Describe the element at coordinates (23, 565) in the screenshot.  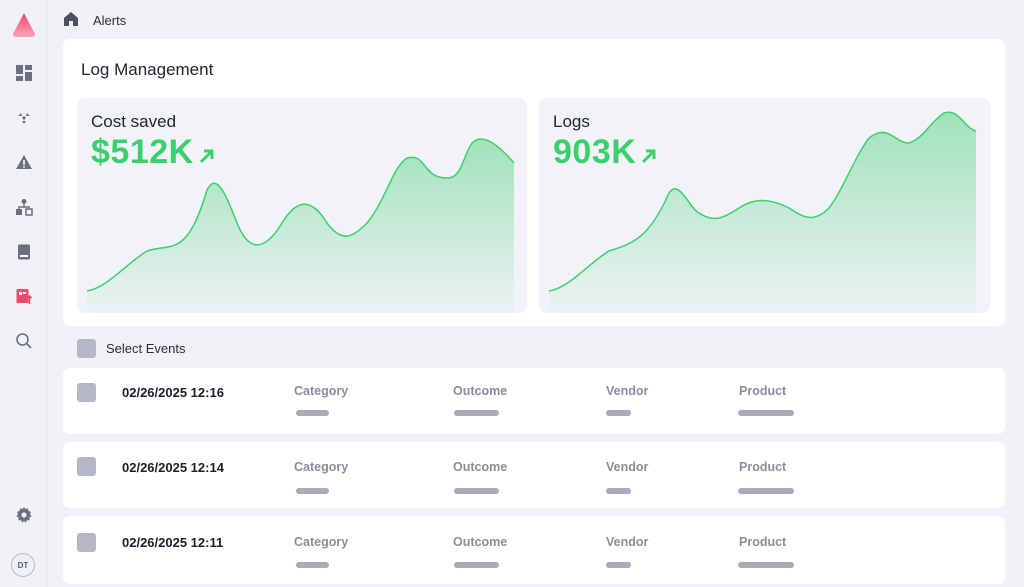
I see `avatar: DT` at that location.